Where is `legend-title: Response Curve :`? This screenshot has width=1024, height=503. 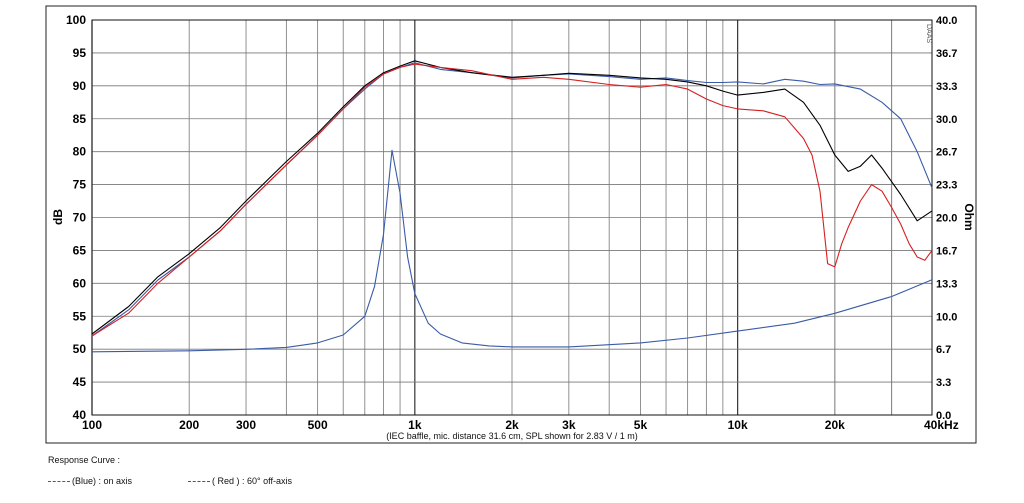
legend-title: Response Curve : is located at coordinates (84, 460).